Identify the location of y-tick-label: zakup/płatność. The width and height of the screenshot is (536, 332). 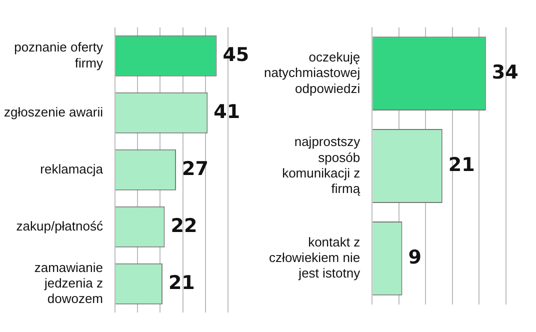
(60, 226).